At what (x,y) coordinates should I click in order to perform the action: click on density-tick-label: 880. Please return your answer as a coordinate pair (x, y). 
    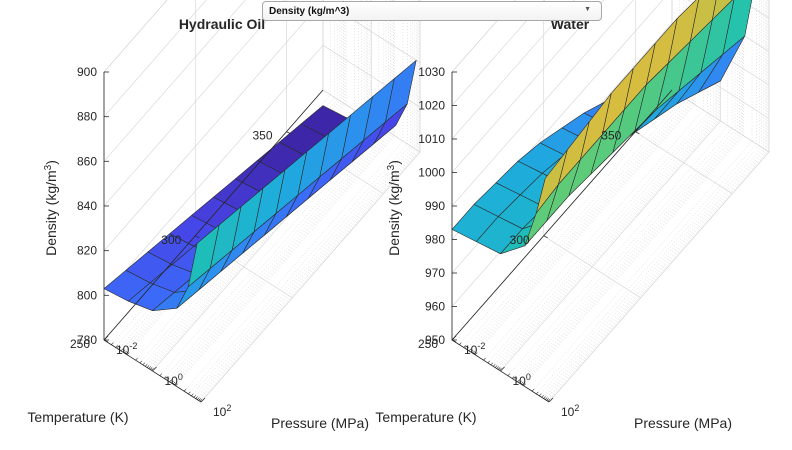
    Looking at the image, I should click on (87, 117).